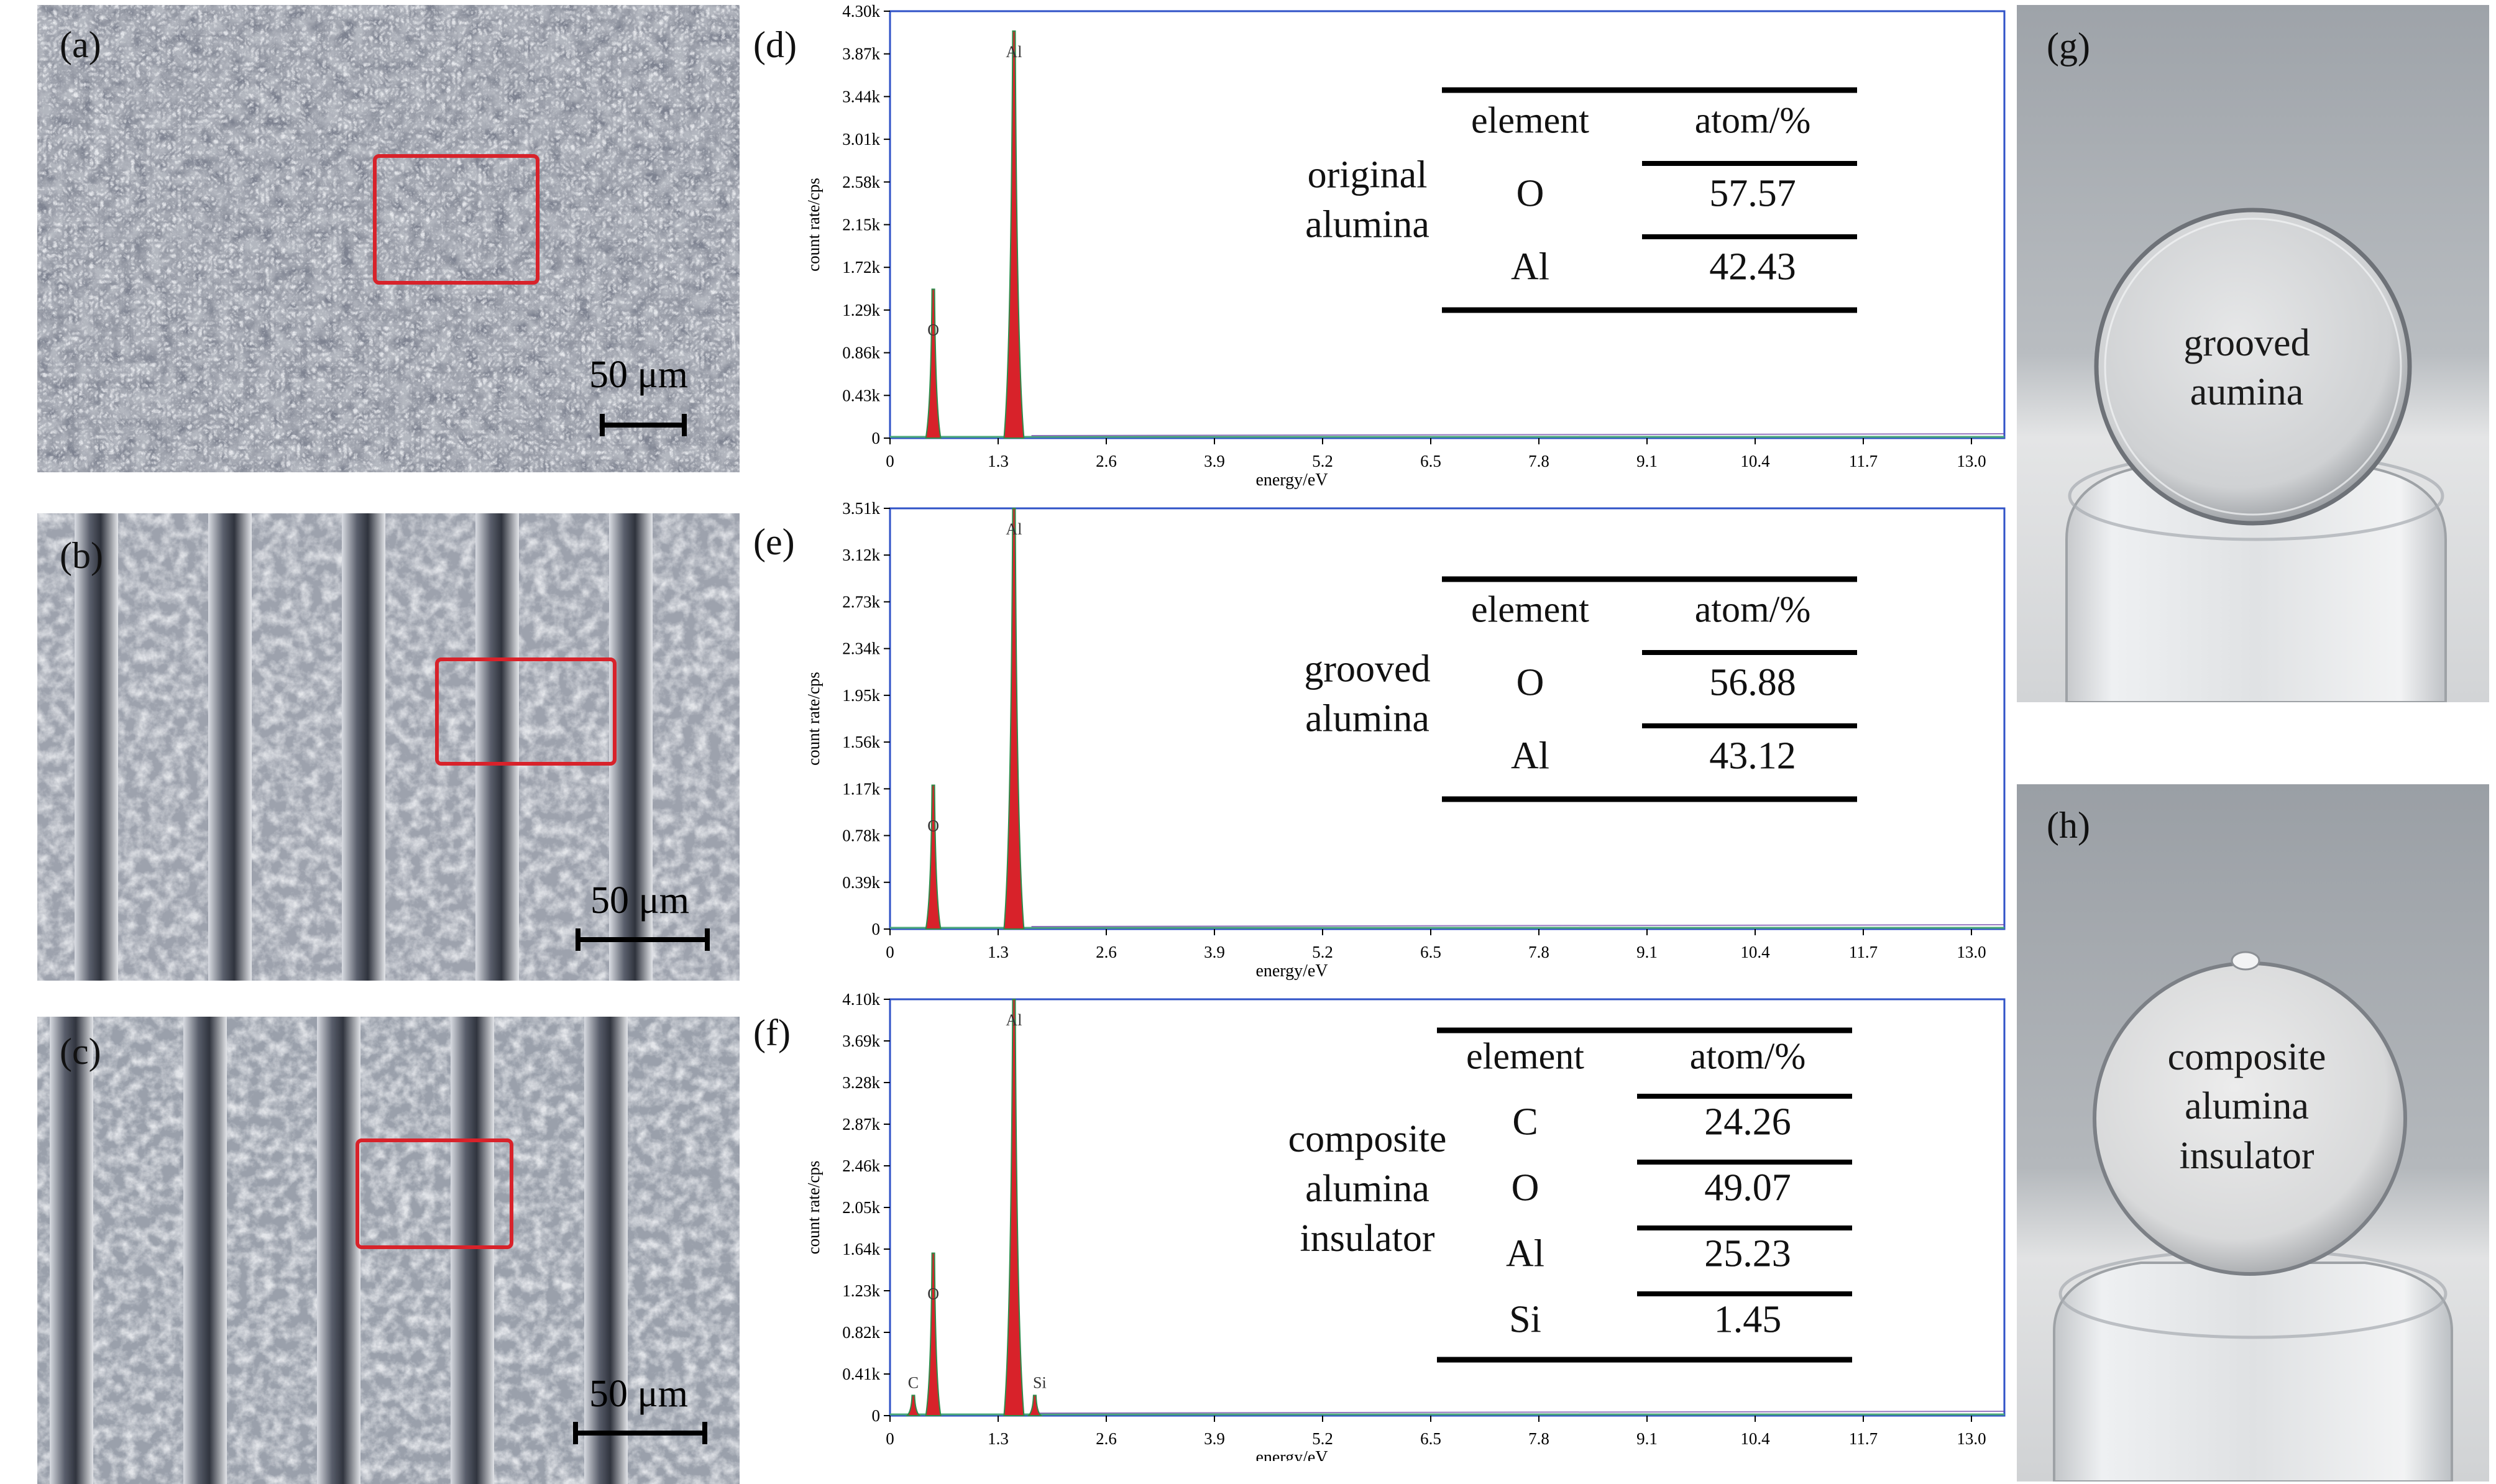 The image size is (2496, 1484). Describe the element at coordinates (913, 1405) in the screenshot. I see `peak-c` at that location.